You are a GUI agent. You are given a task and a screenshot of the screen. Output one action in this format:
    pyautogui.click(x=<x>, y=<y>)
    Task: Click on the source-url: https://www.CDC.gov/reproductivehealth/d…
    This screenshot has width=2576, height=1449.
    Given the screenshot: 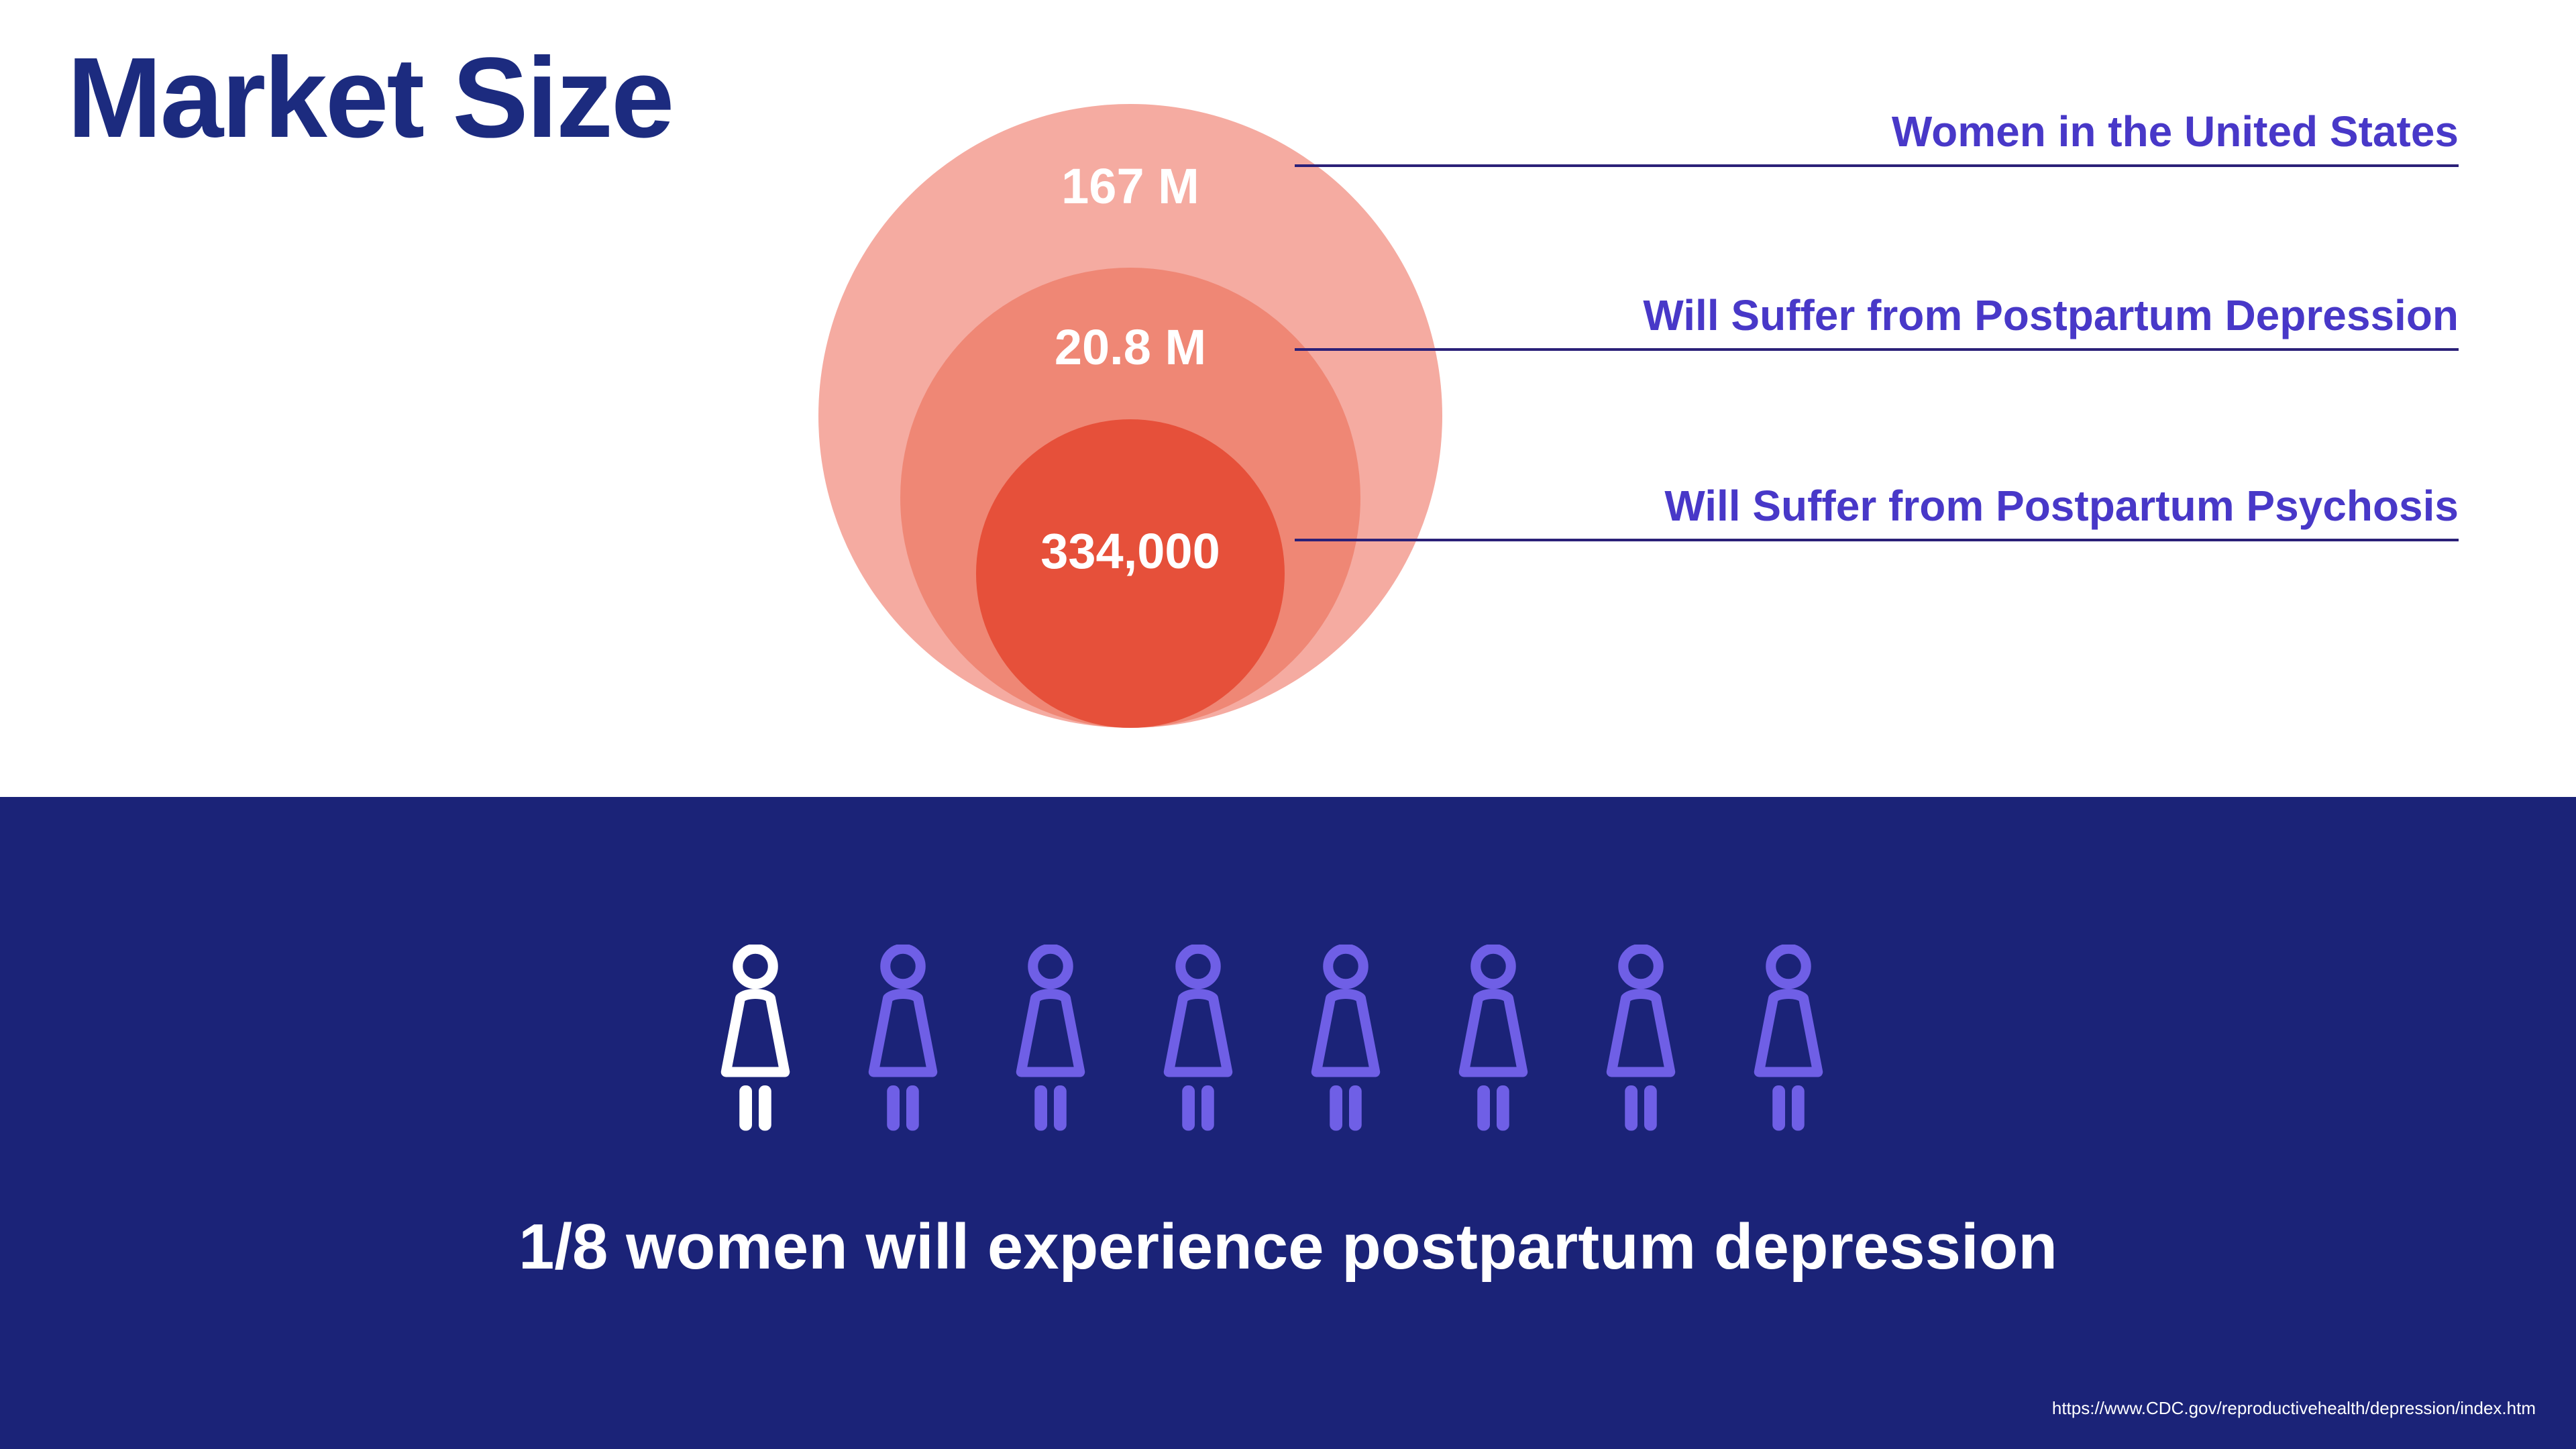 What is the action you would take?
    pyautogui.click(x=2293, y=1408)
    